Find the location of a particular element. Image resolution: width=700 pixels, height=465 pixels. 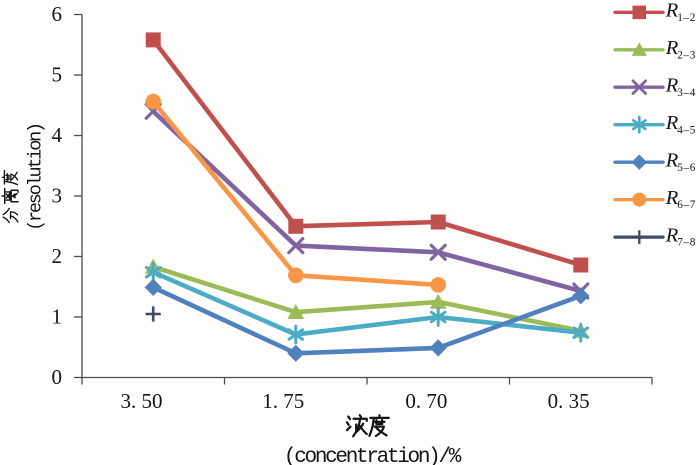

svg-text: 5–6 is located at coordinates (686, 168).